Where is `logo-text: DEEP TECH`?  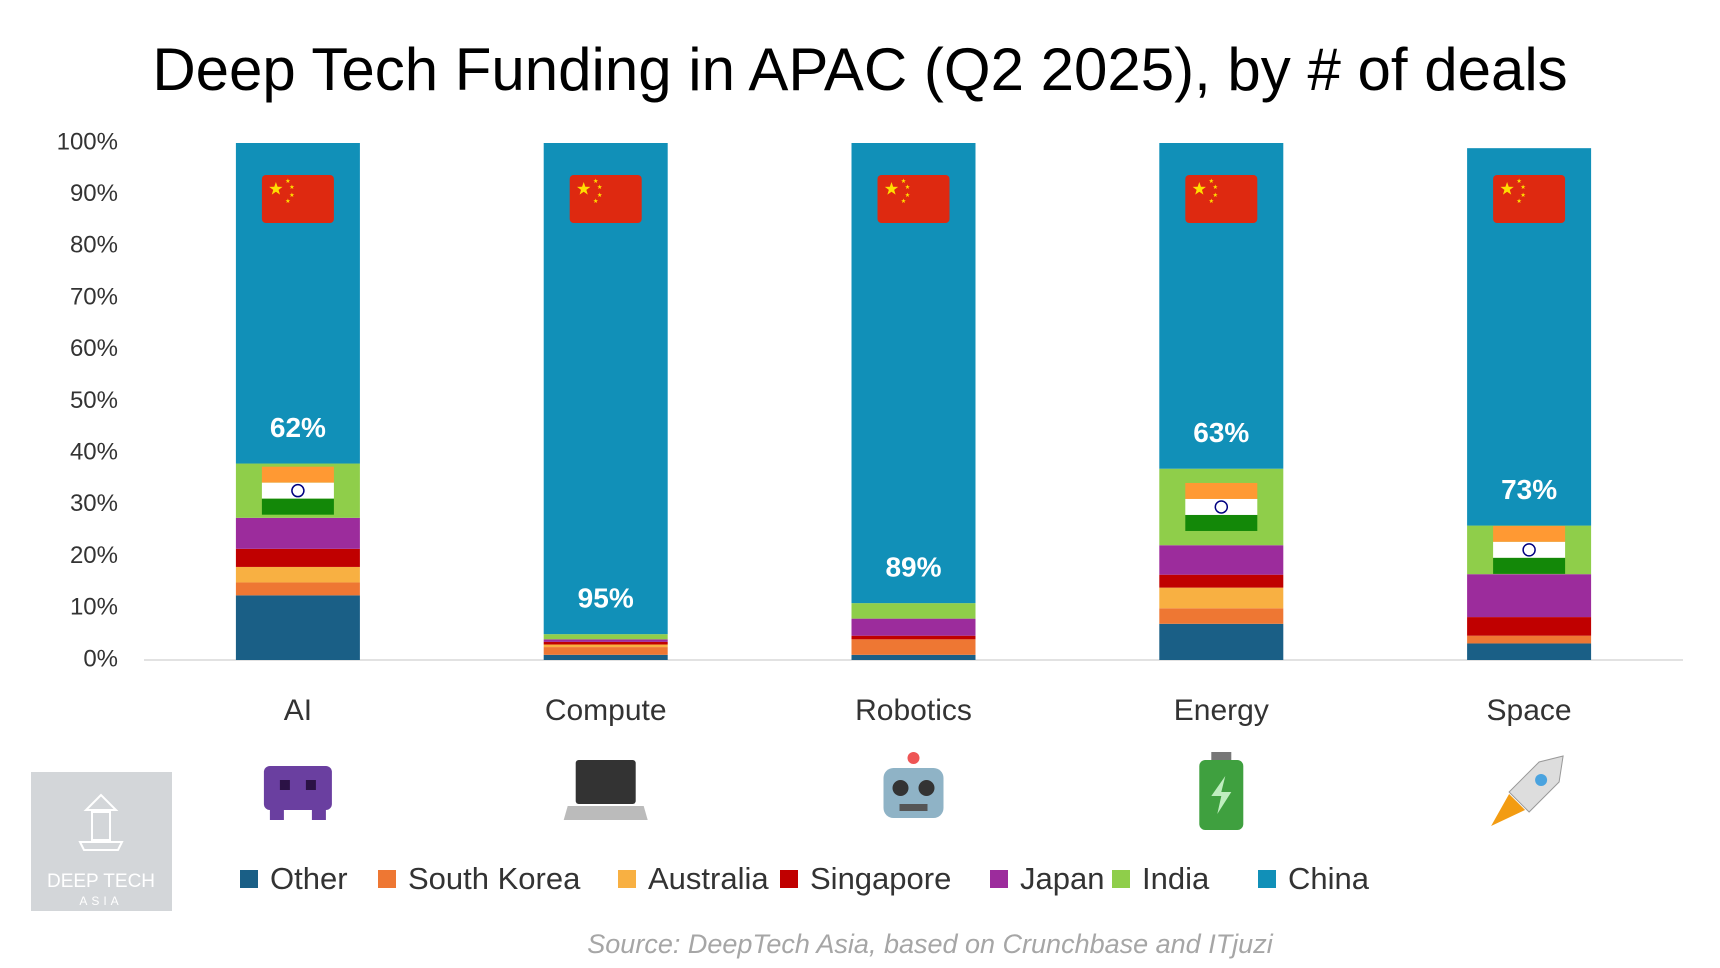 logo-text: DEEP TECH is located at coordinates (101, 881).